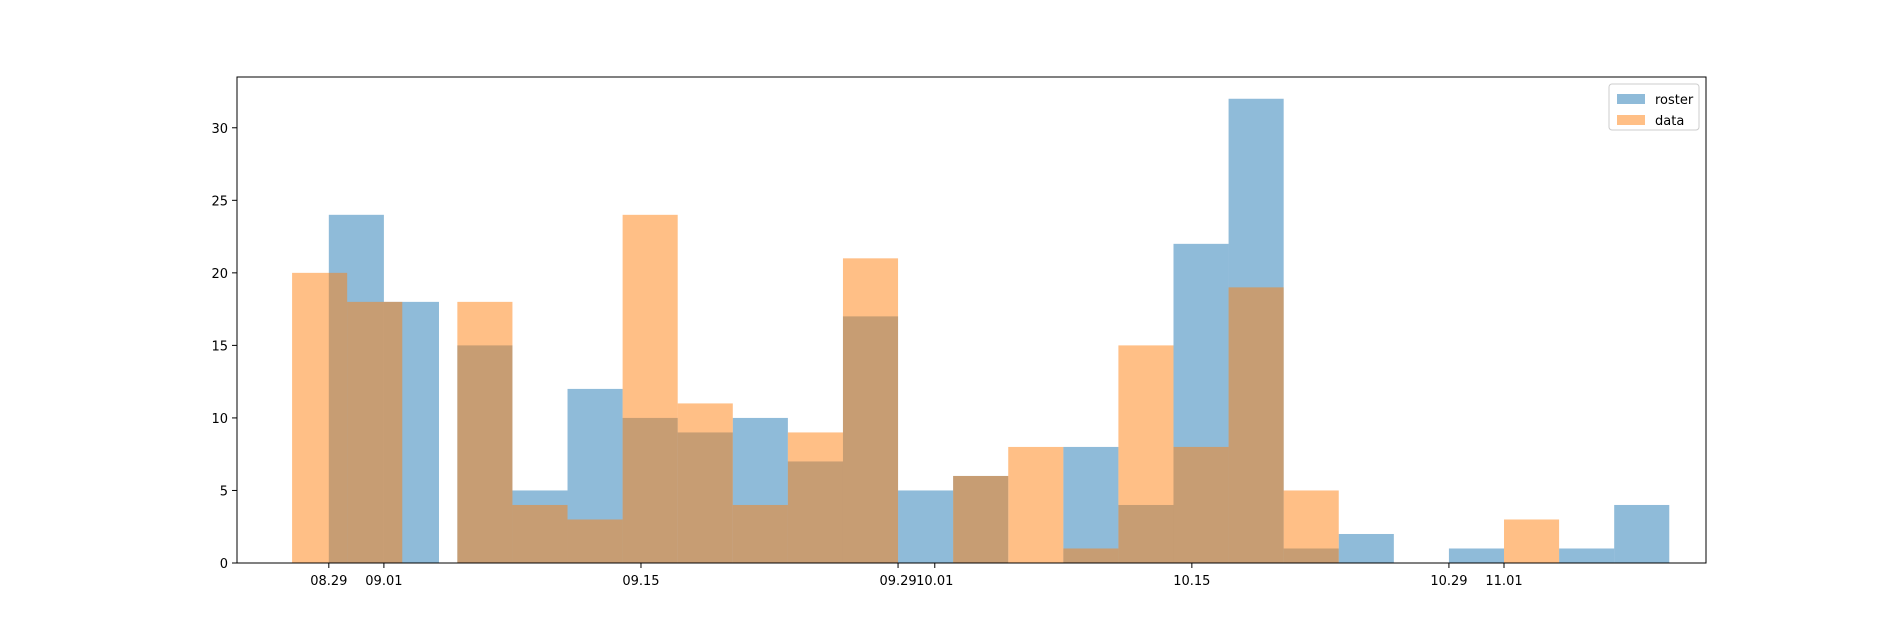 This screenshot has height=632, width=1896. What do you see at coordinates (1631, 99) in the screenshot?
I see `legend-swatch-roster` at bounding box center [1631, 99].